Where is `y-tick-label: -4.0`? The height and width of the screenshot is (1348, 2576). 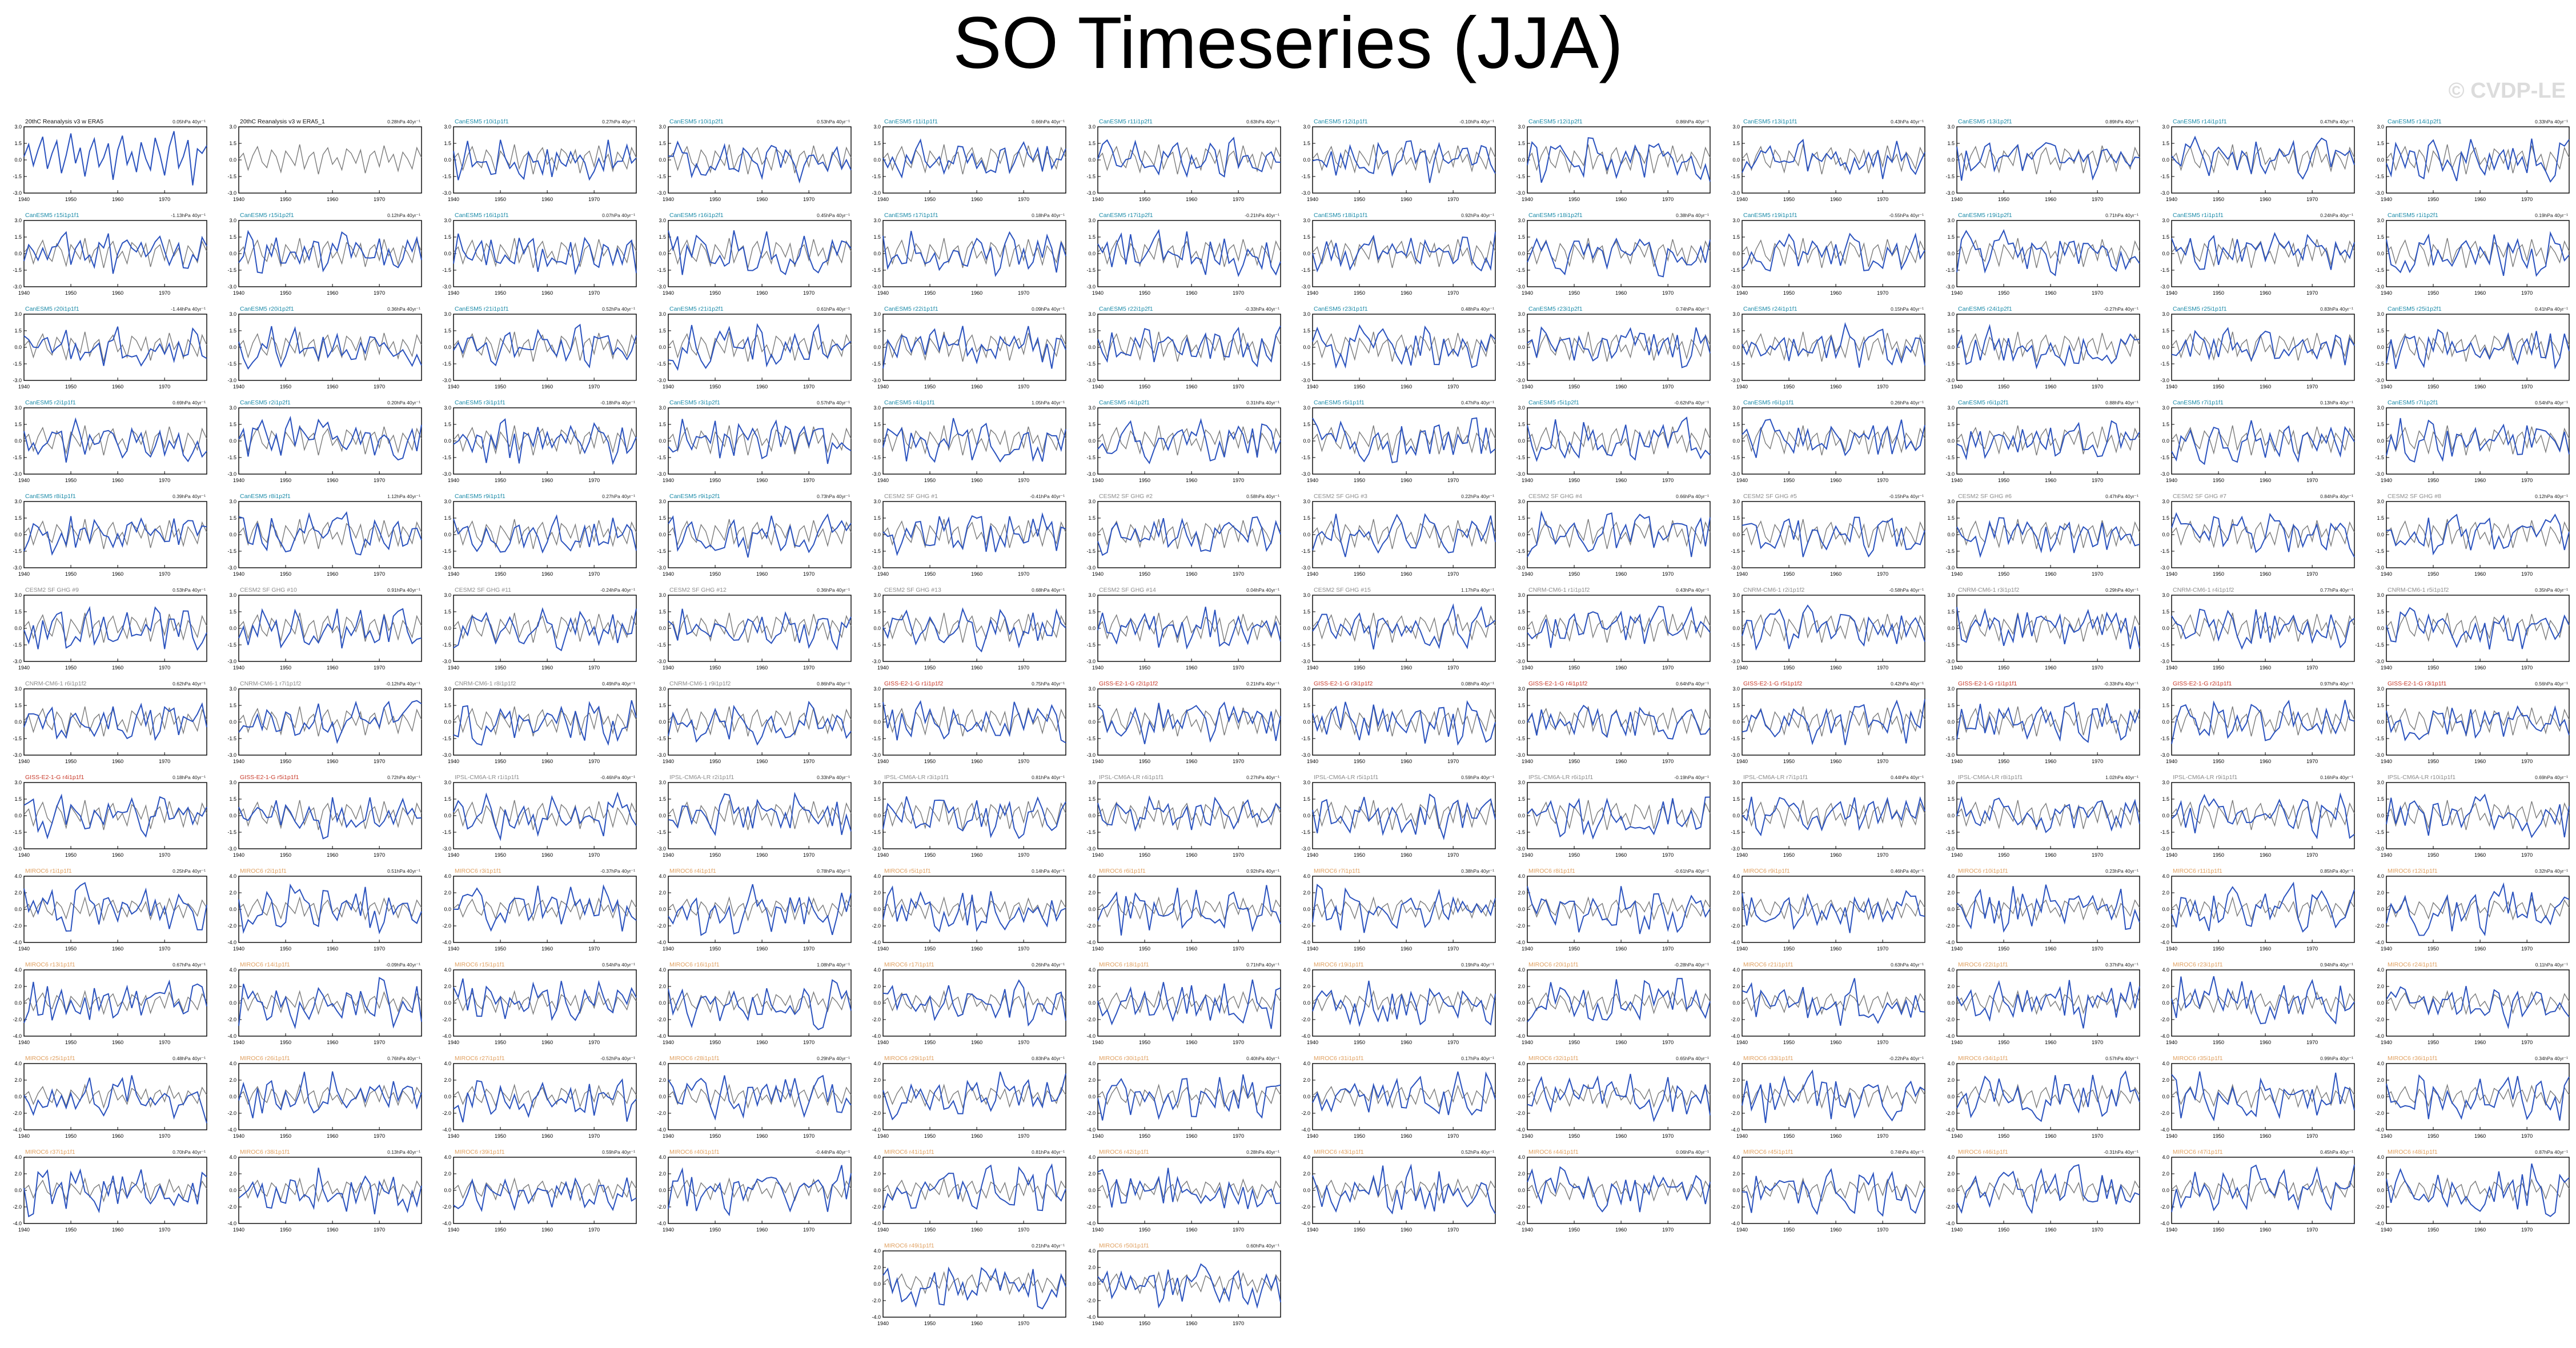
y-tick-label: -4.0 is located at coordinates (17, 1223).